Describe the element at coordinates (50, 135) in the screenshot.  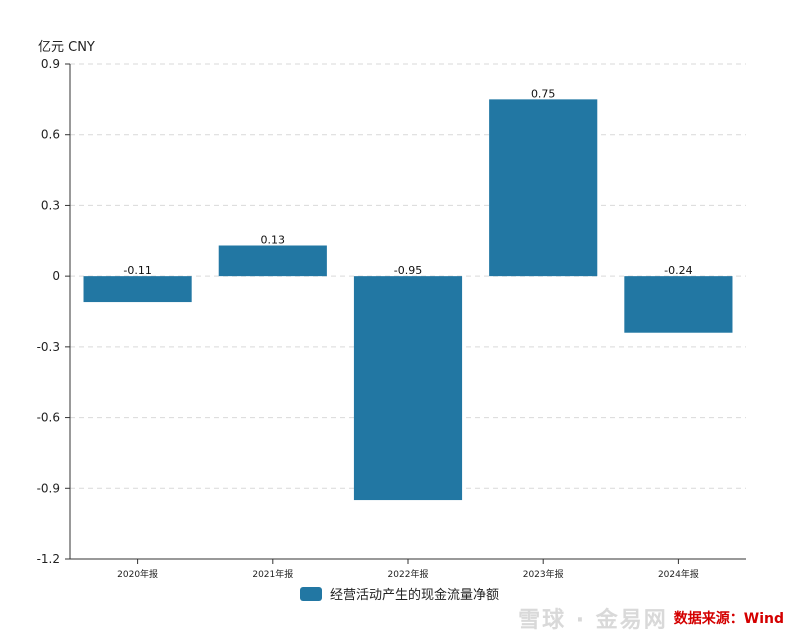
I see `y-tick-label: 0.6` at that location.